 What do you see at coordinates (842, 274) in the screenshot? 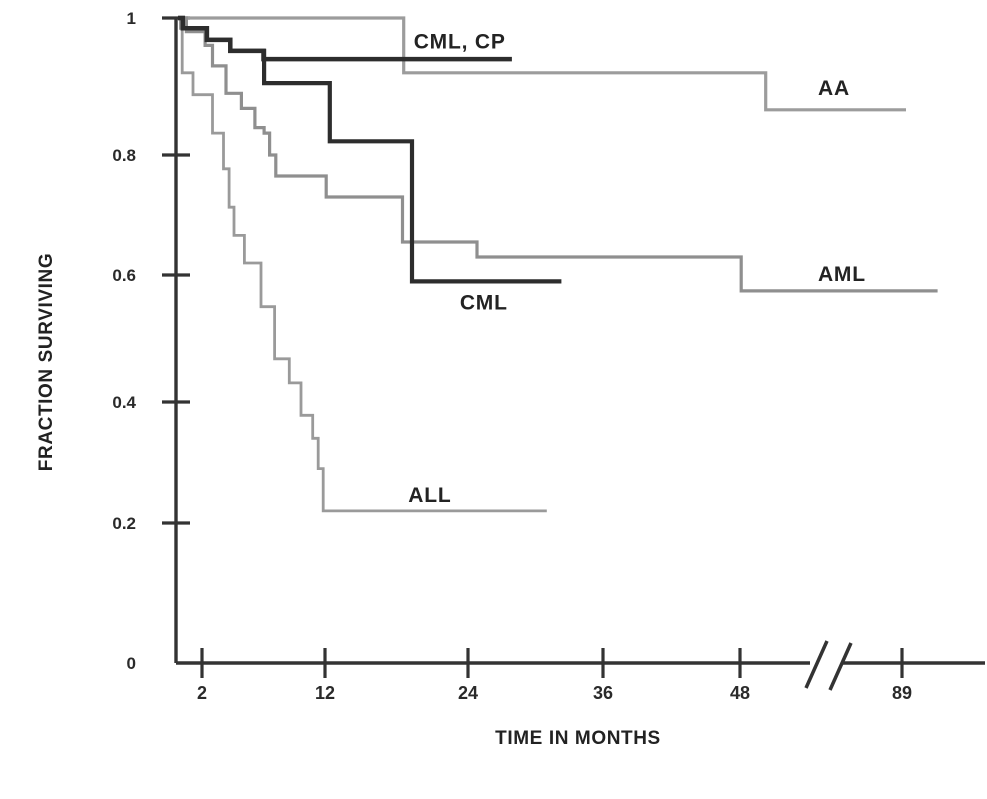
I see `curve-label-aml: AML` at bounding box center [842, 274].